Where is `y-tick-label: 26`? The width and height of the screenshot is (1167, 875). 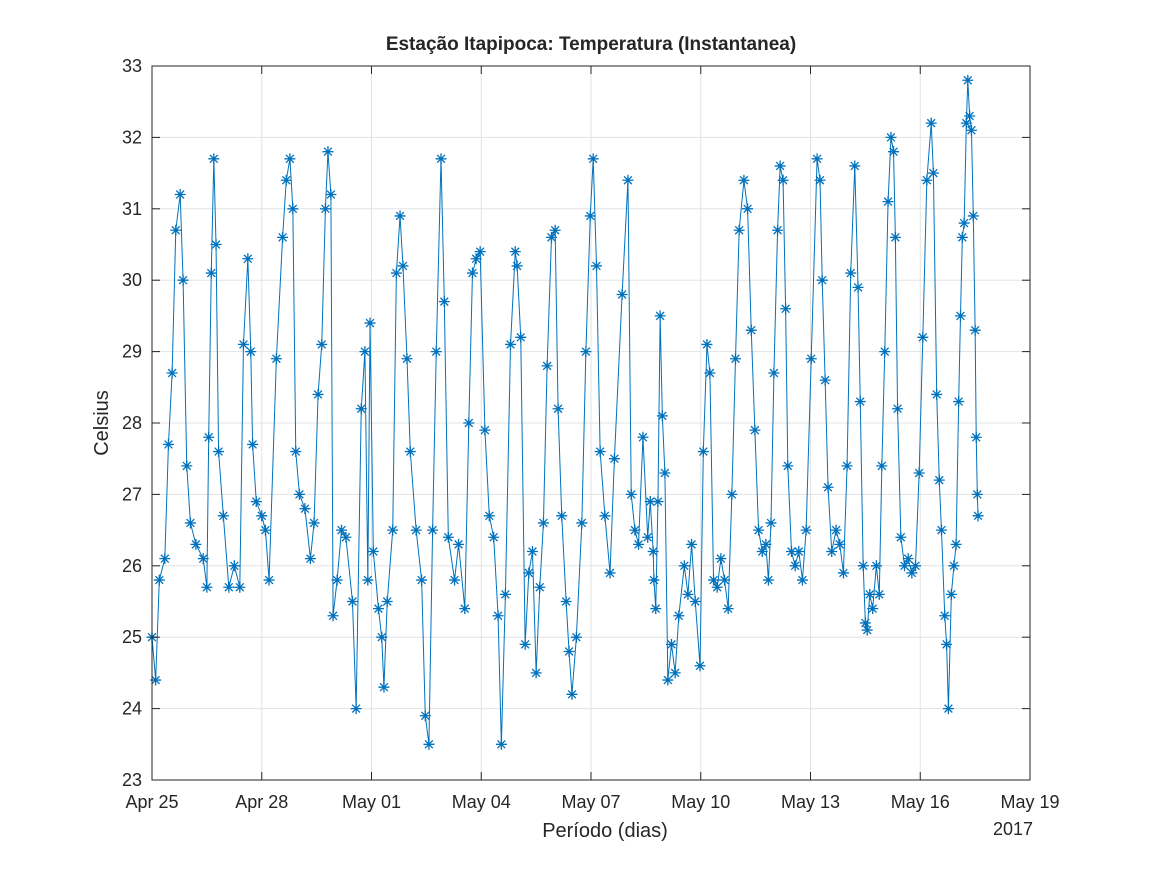
y-tick-label: 26 is located at coordinates (132, 566).